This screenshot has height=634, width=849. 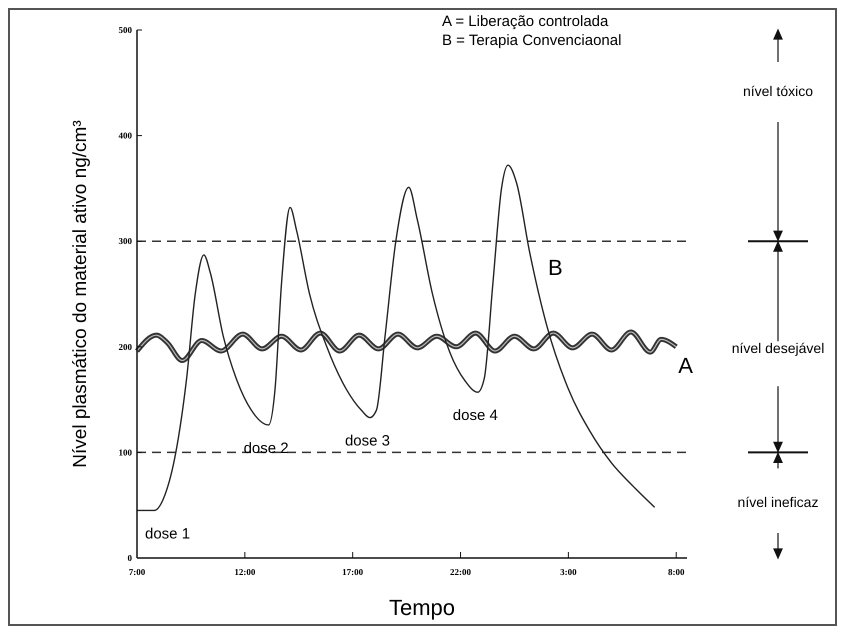 What do you see at coordinates (461, 572) in the screenshot?
I see `x-tick-label: 22:00` at bounding box center [461, 572].